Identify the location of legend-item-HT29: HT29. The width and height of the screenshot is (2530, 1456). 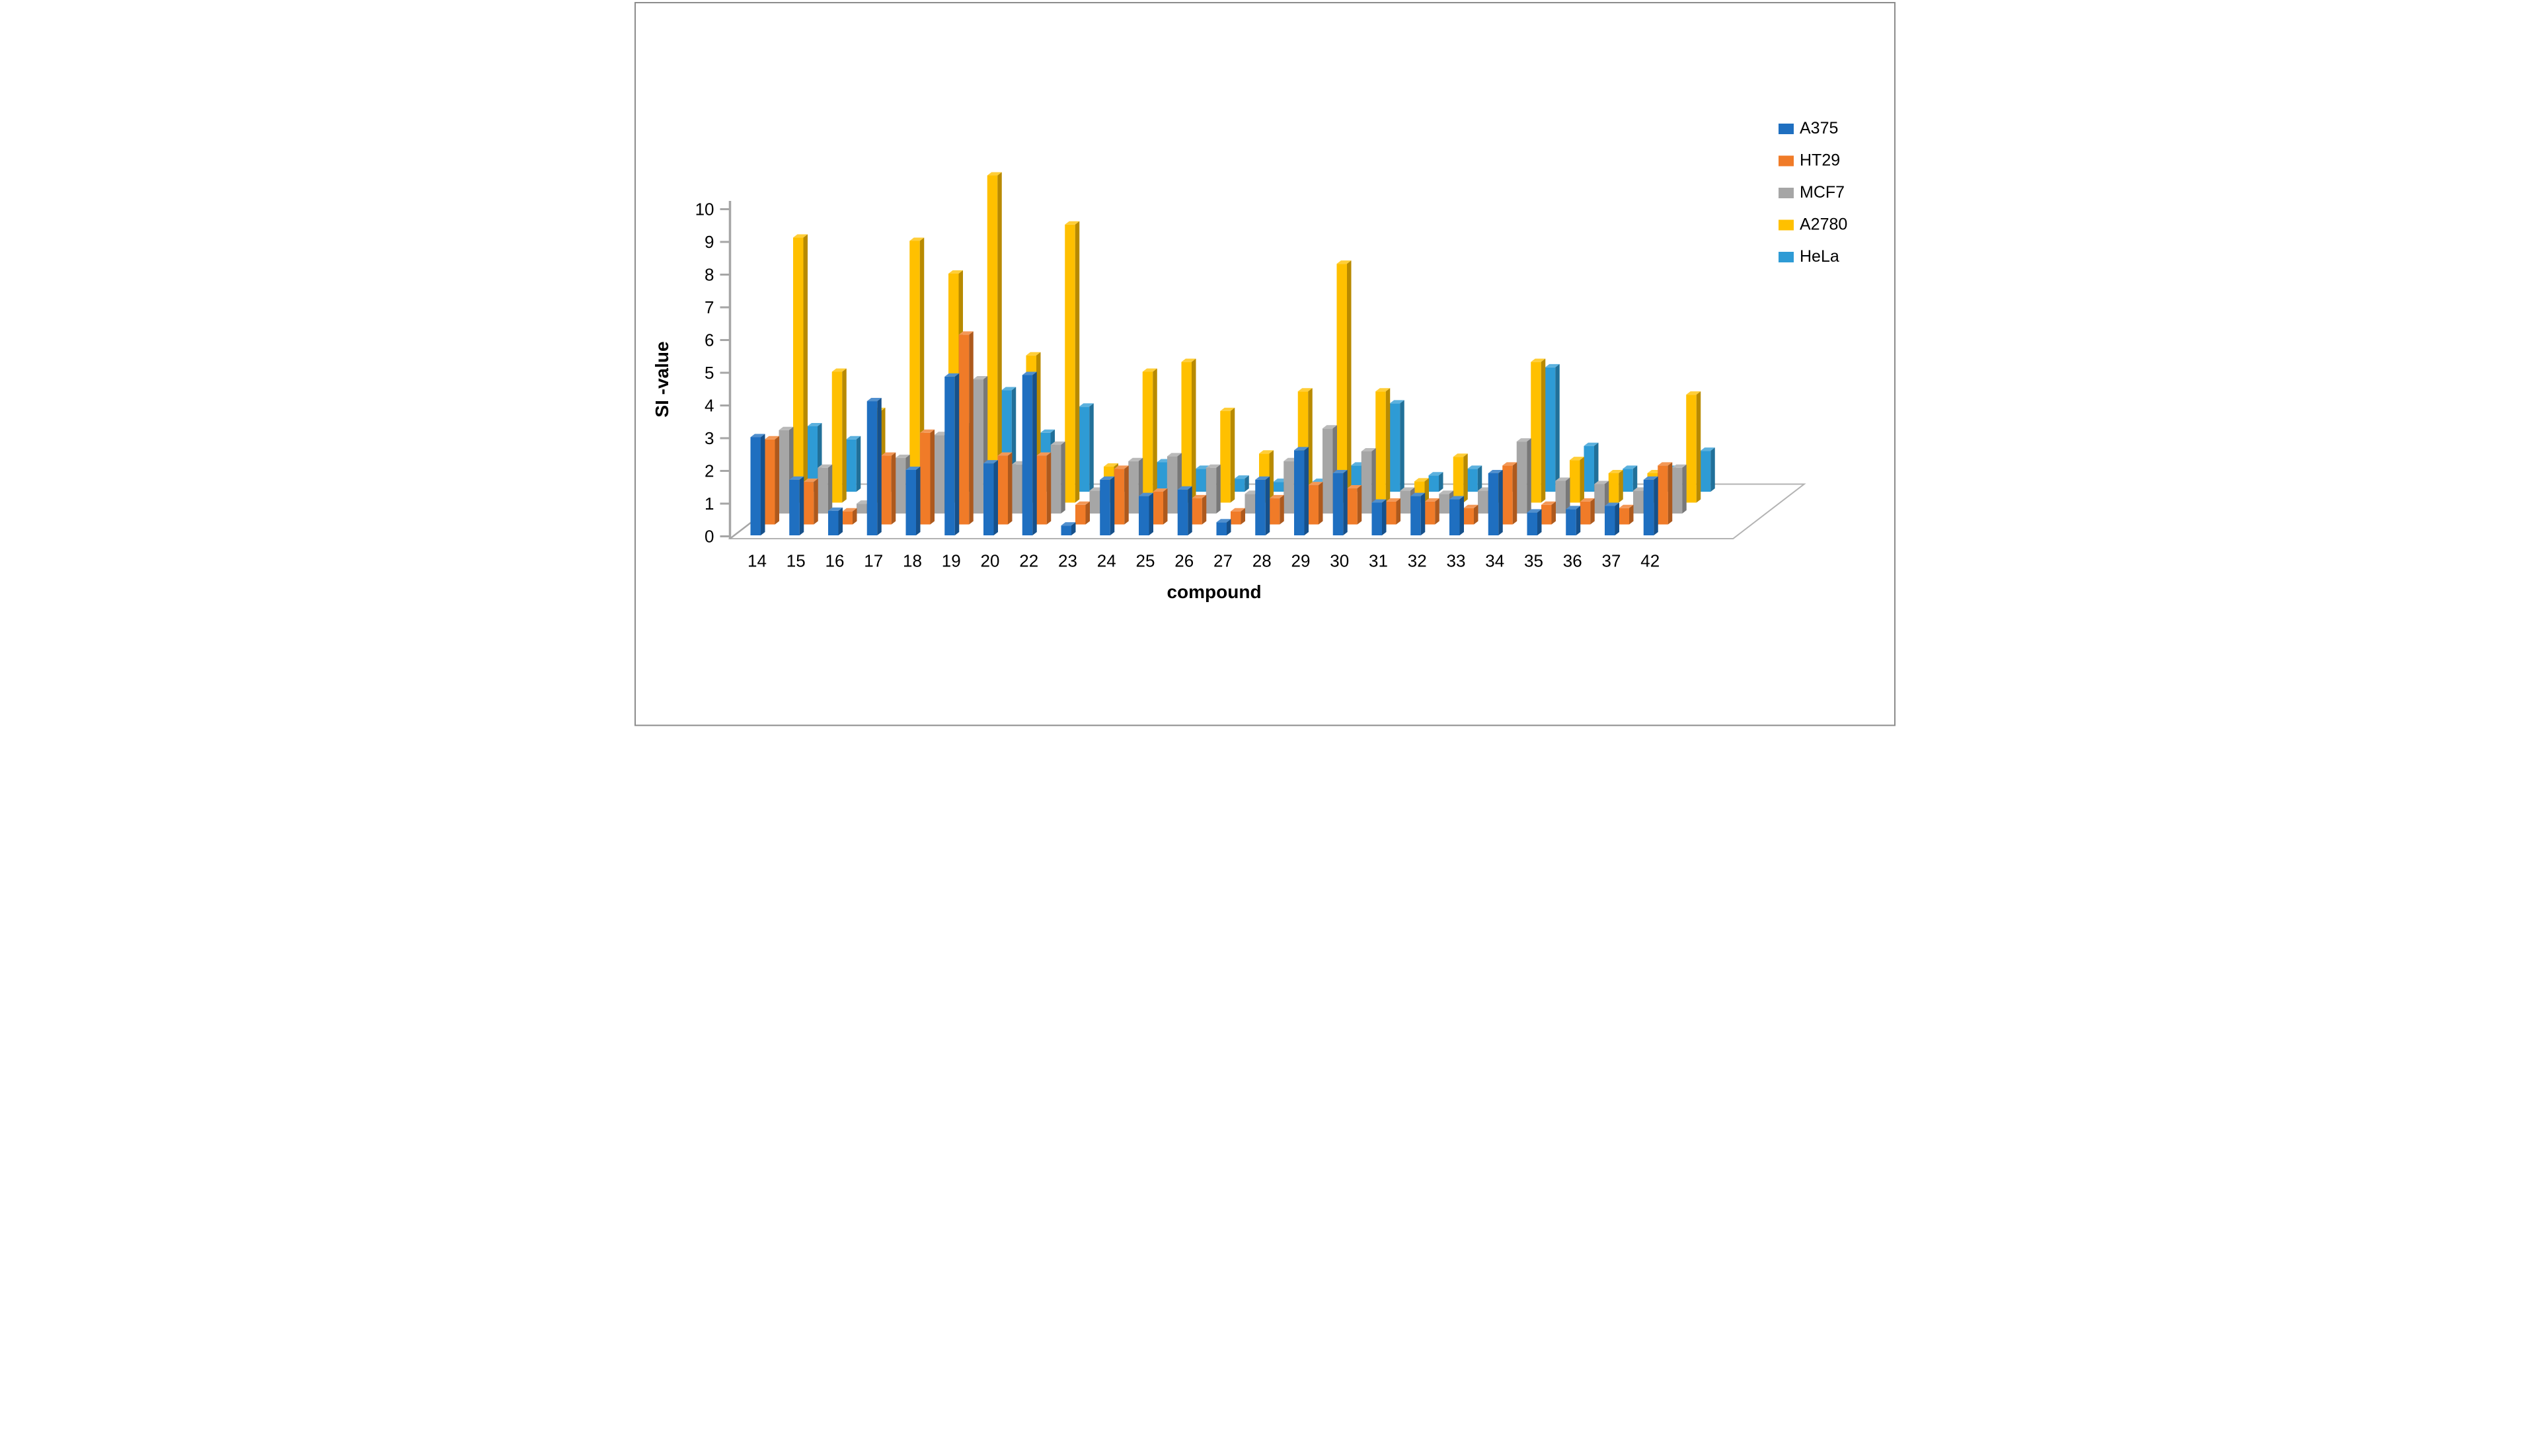
(1809, 160).